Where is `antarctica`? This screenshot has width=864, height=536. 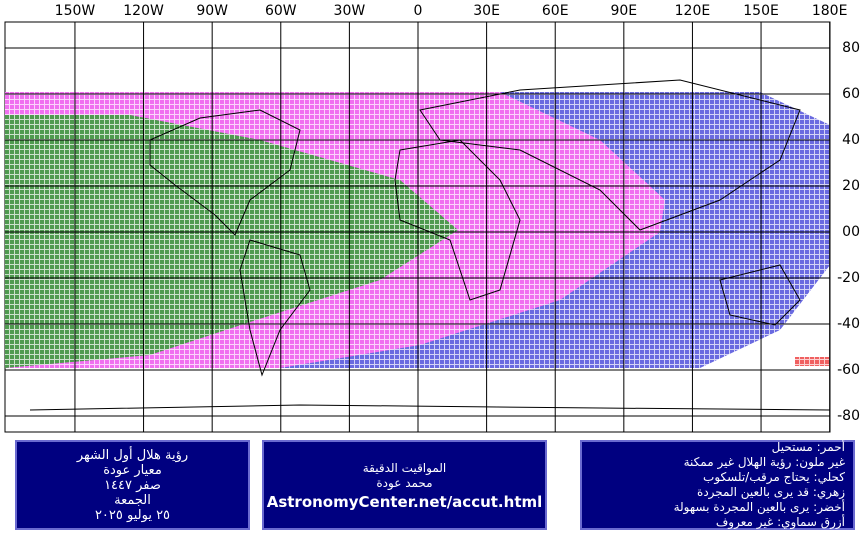
antarctica is located at coordinates (430, 407).